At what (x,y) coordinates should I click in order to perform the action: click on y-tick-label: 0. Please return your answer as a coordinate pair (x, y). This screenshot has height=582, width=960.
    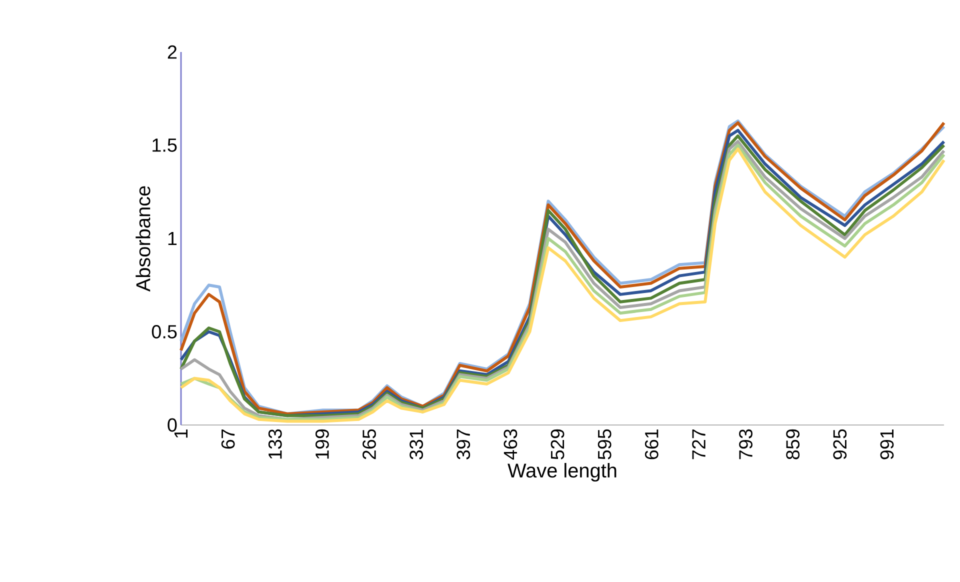
    Looking at the image, I should click on (172, 425).